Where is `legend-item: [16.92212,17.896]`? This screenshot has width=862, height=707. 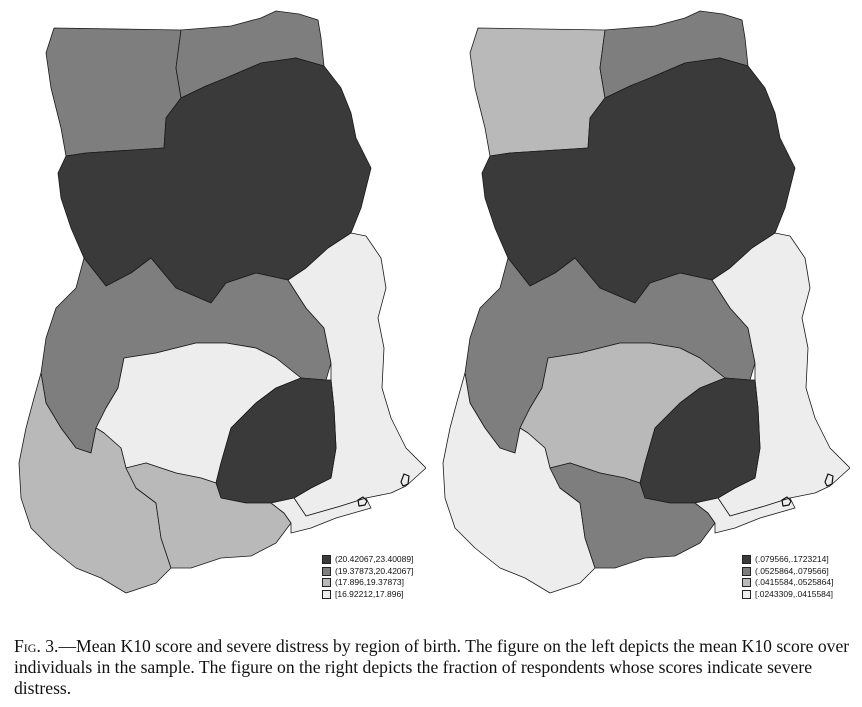
legend-item: [16.92212,17.896] is located at coordinates (367, 595).